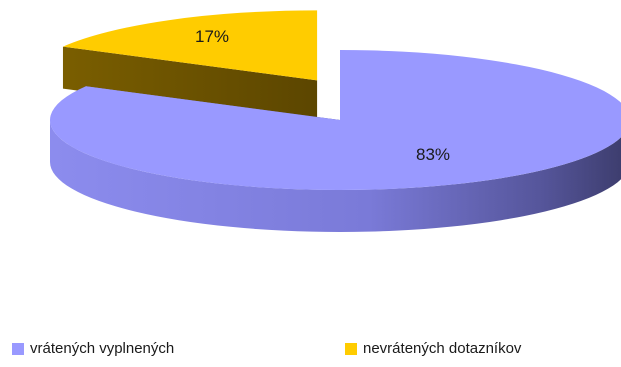 This screenshot has height=367, width=621. Describe the element at coordinates (442, 348) in the screenshot. I see `legend-label: nevrátených dotazníkov` at that location.